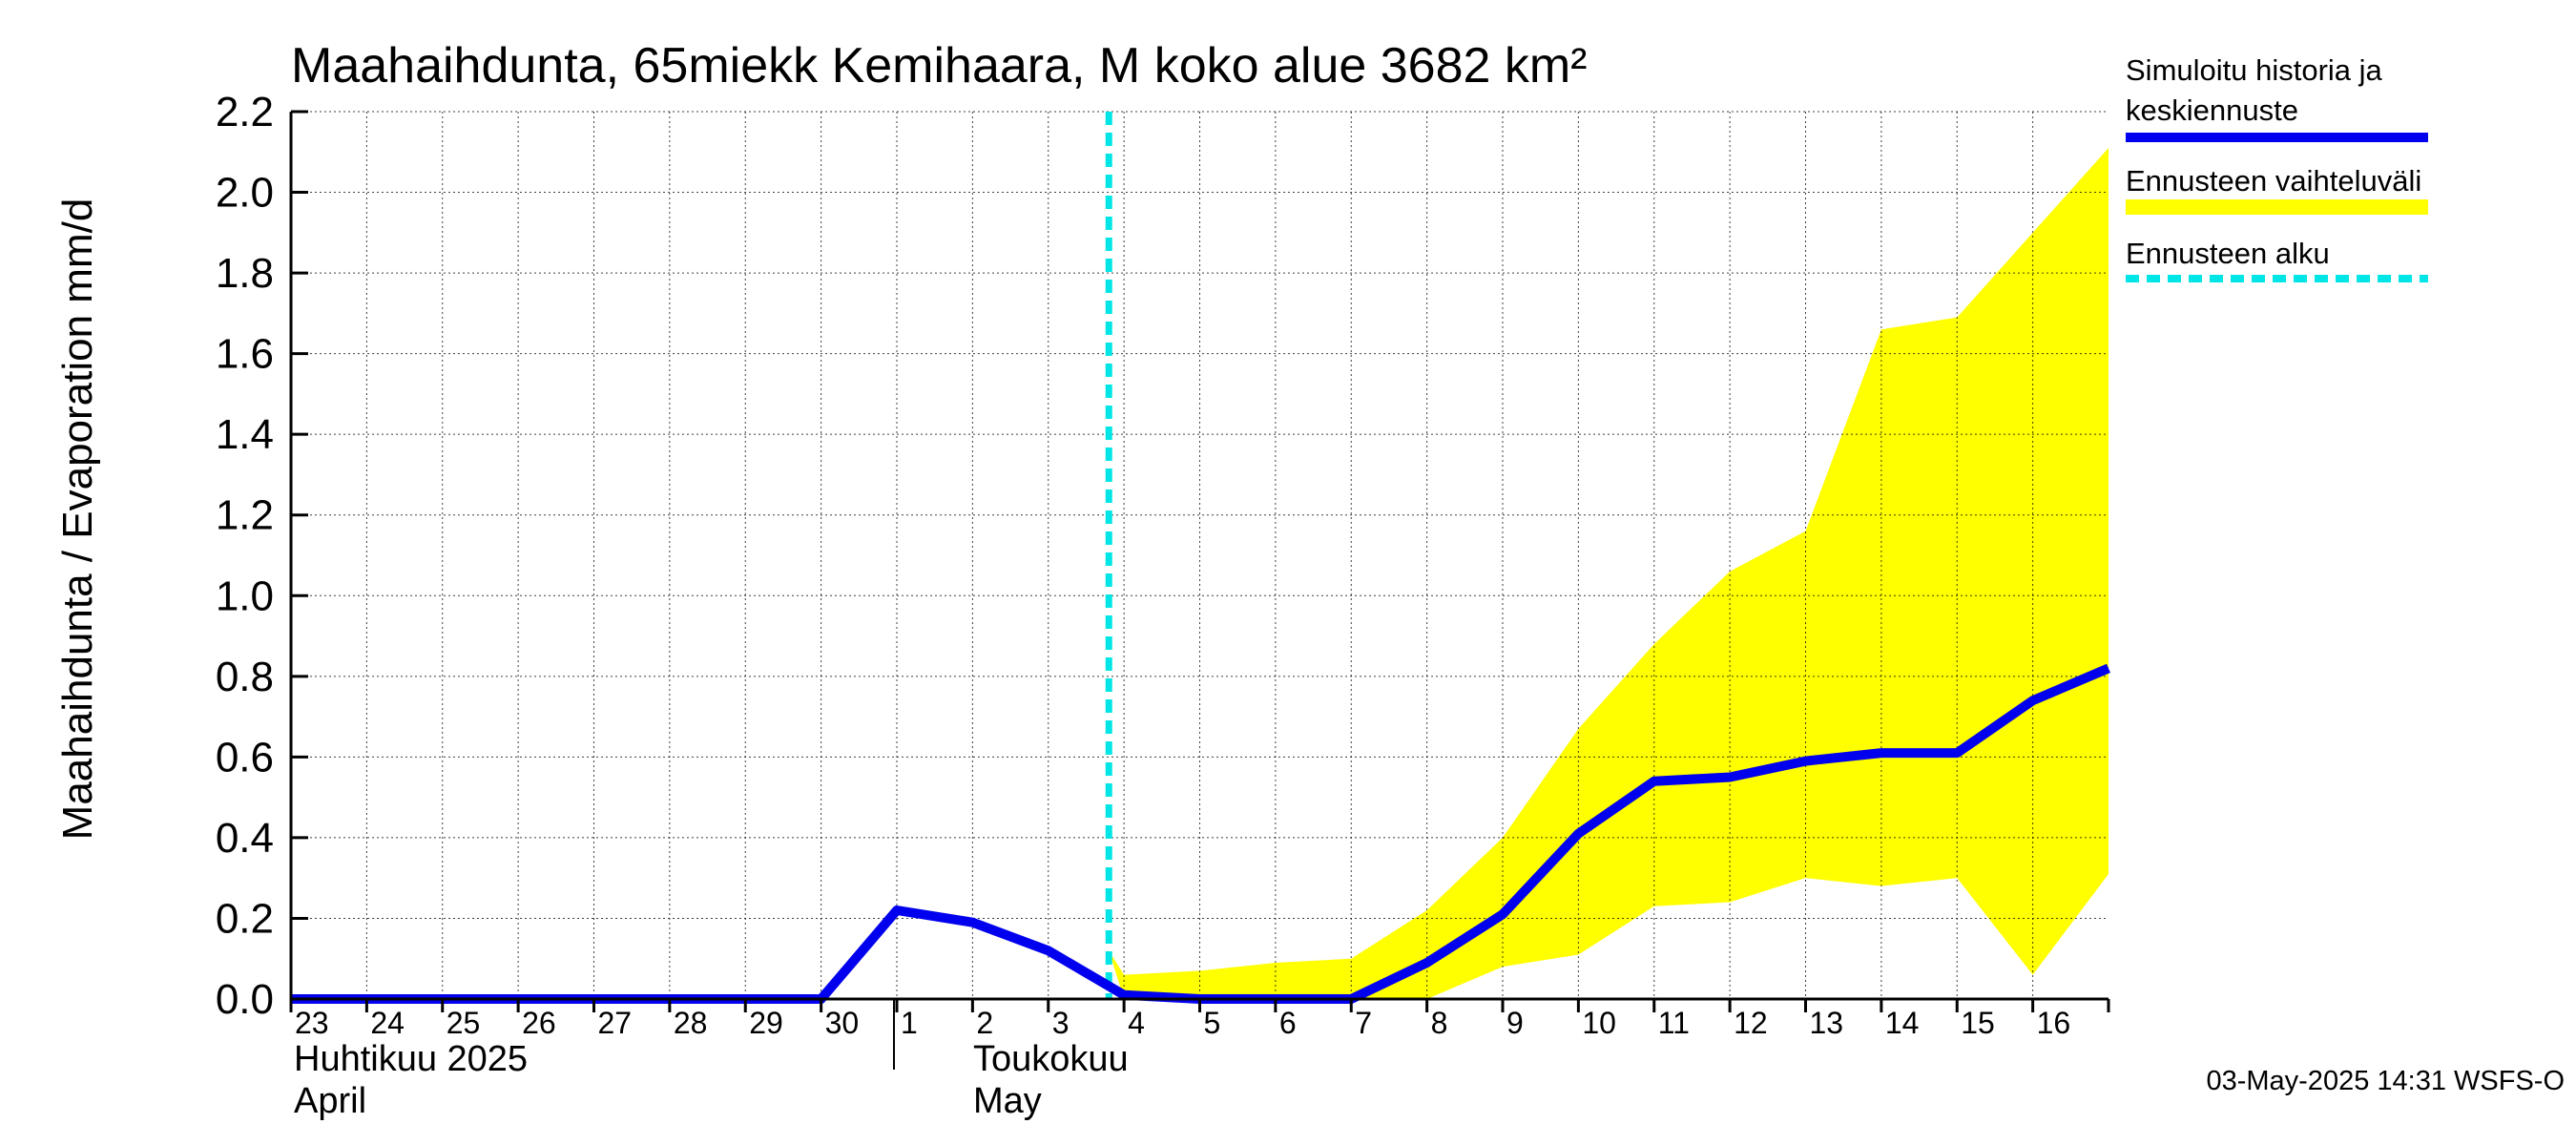 This screenshot has height=1145, width=2576. What do you see at coordinates (1515, 1023) in the screenshot?
I see `x-tick-label: 9` at bounding box center [1515, 1023].